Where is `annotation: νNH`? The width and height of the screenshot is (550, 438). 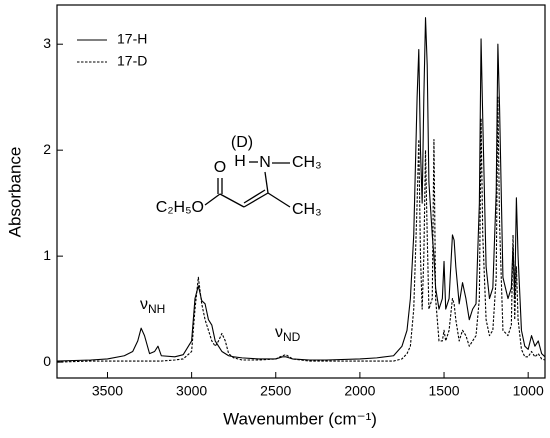 annotation: νNH is located at coordinates (152, 306).